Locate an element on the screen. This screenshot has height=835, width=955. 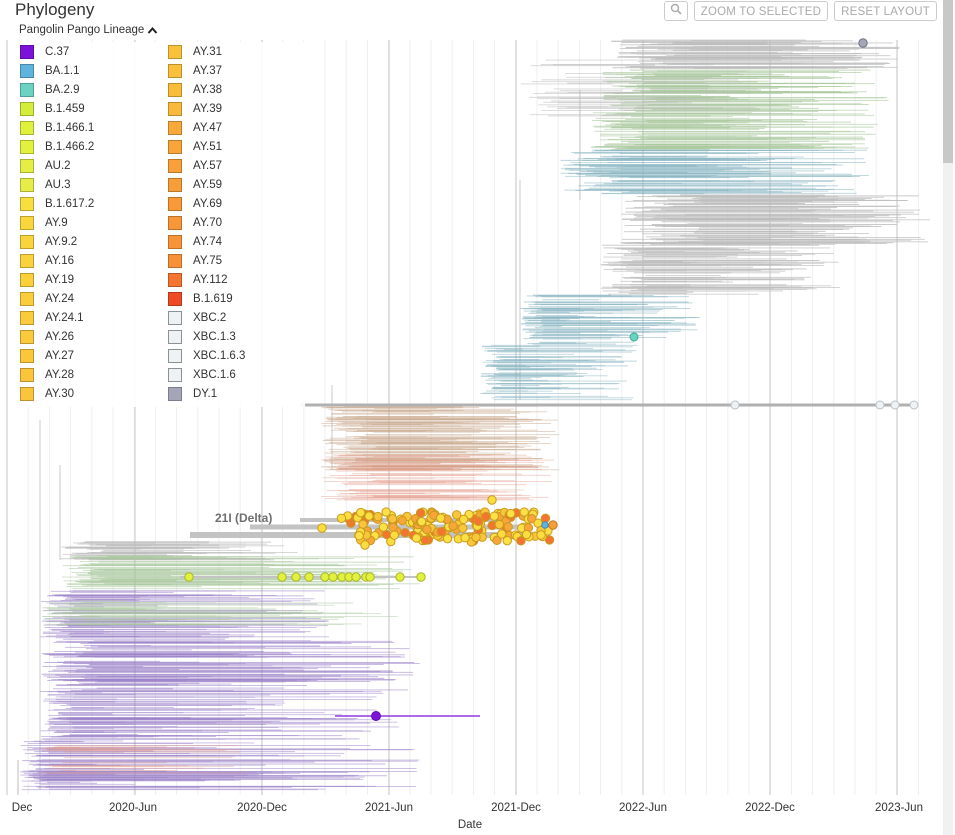
legend-title: Pangolin Pango Lineage is located at coordinates (82, 30).